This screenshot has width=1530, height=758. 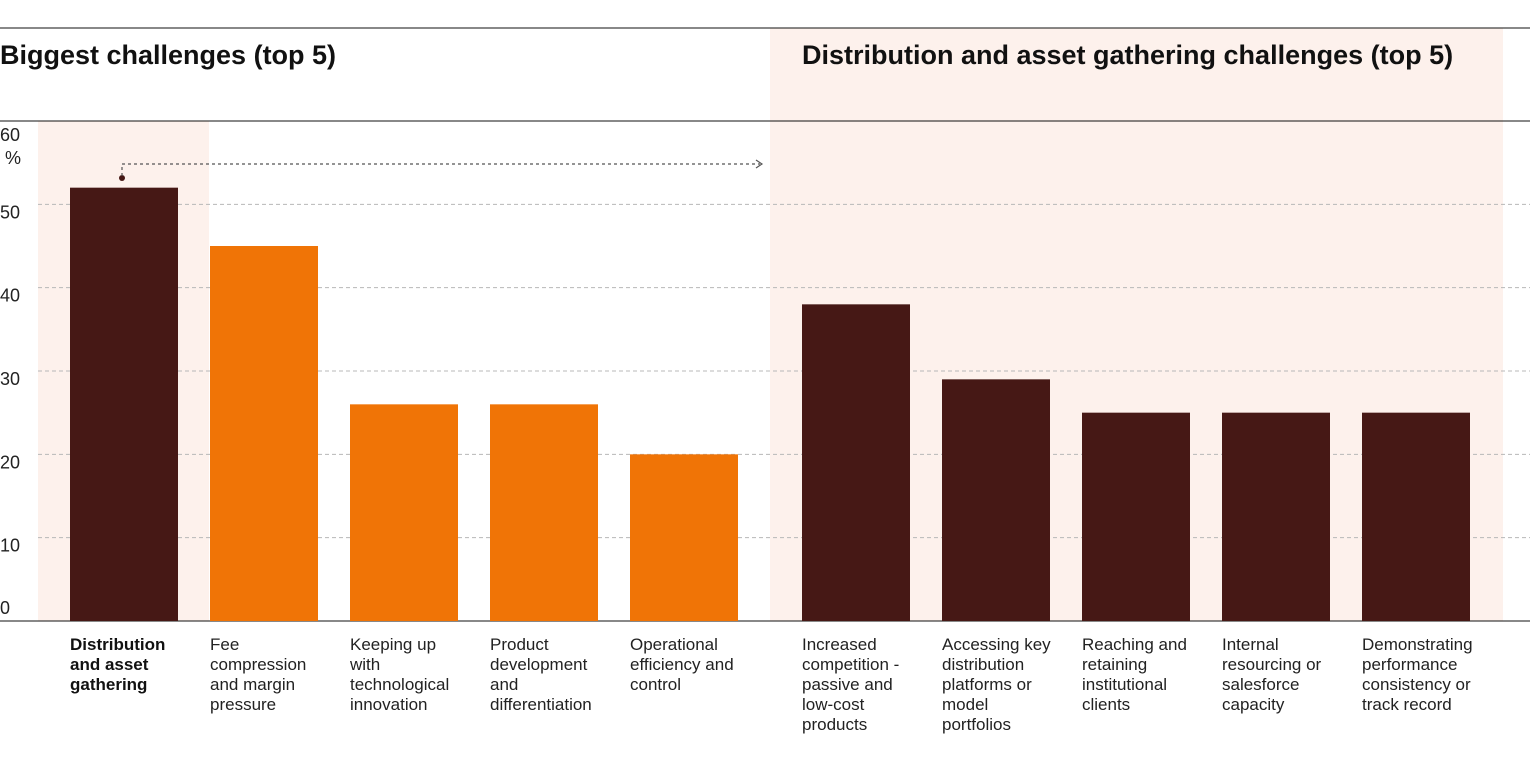 I want to click on category-label: Accessing key, so click(x=996, y=644).